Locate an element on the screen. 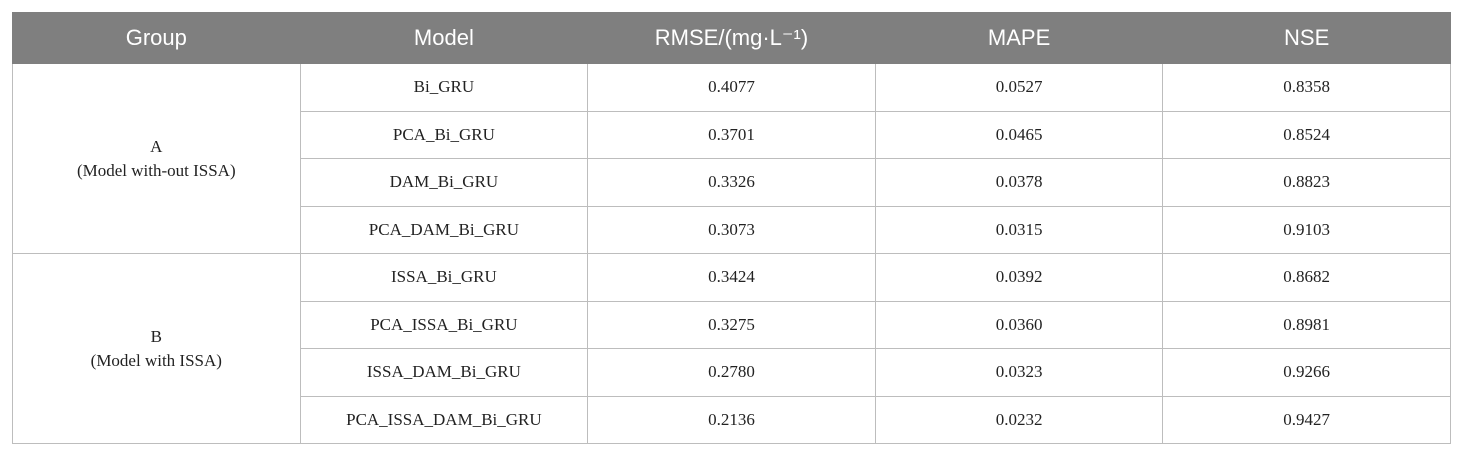  table-row: ISSA_DAM_Bi_GRU 0.2780 0.0323 0.9266 is located at coordinates (732, 372).